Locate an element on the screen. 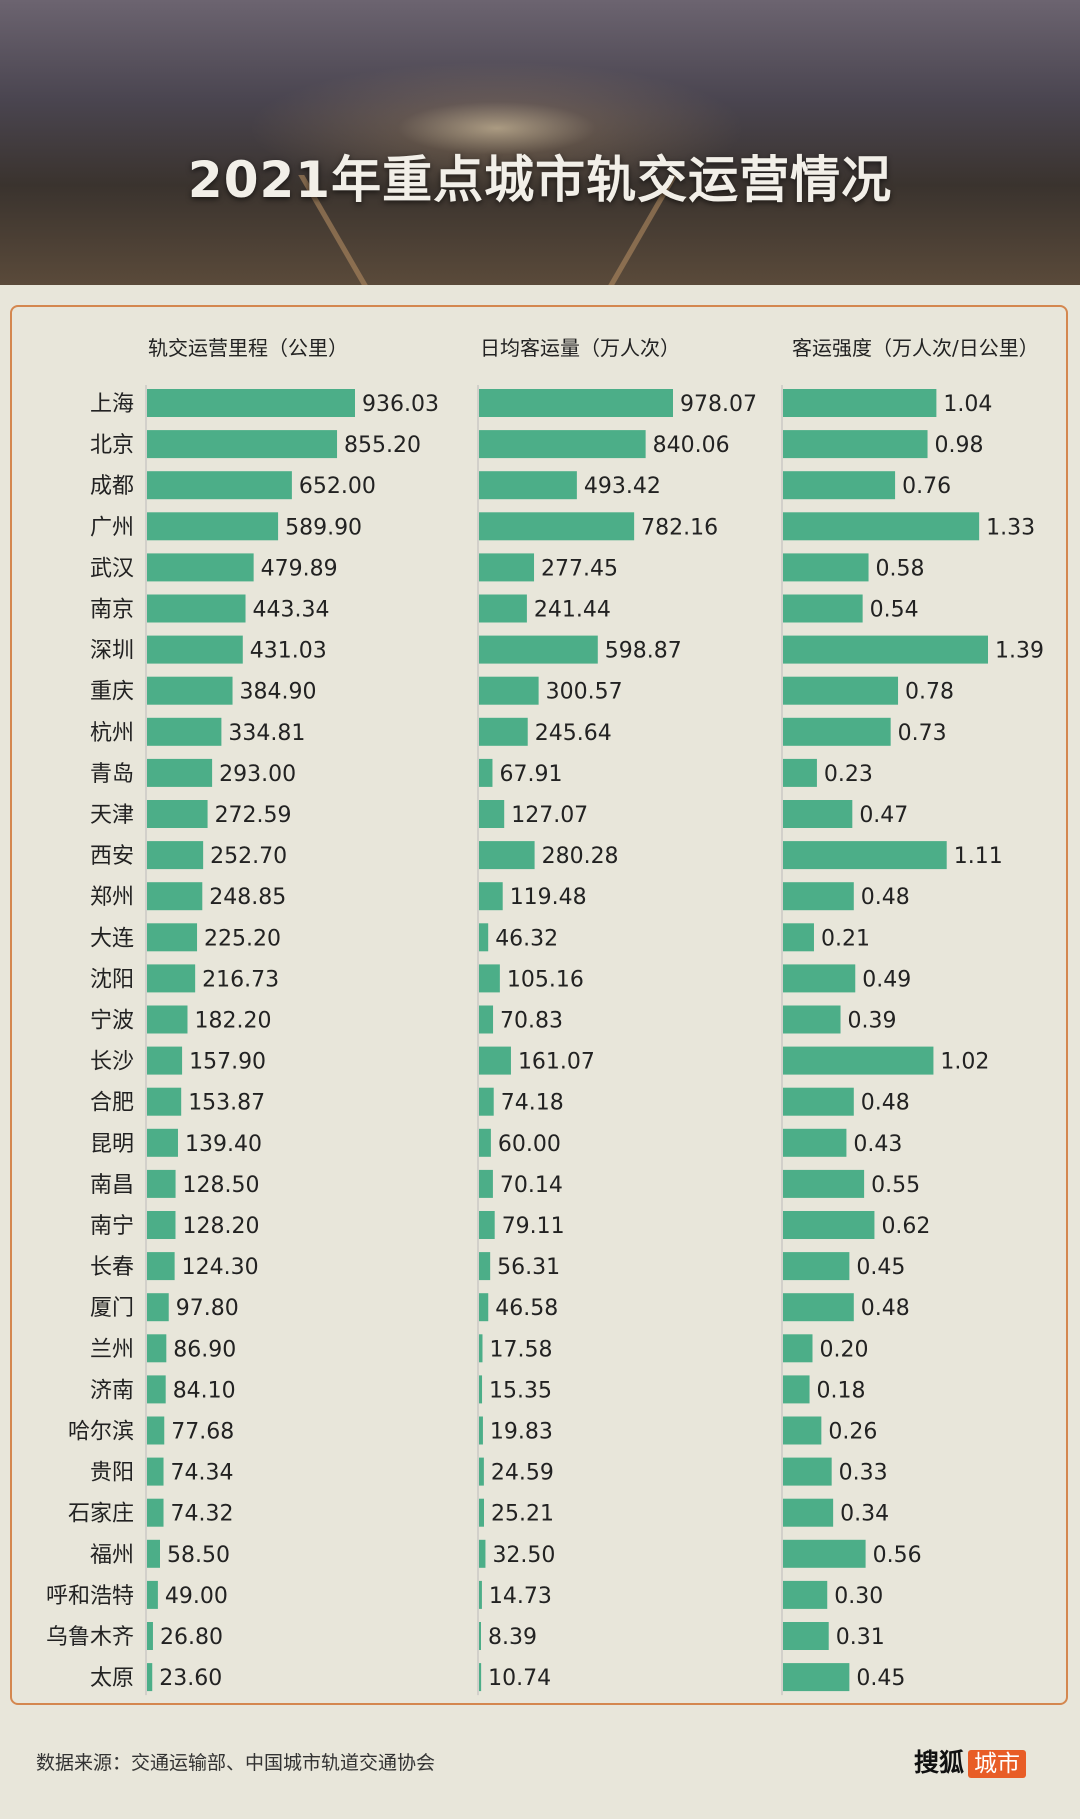 The height and width of the screenshot is (1819, 1080). value-label: 293.00 is located at coordinates (257, 774).